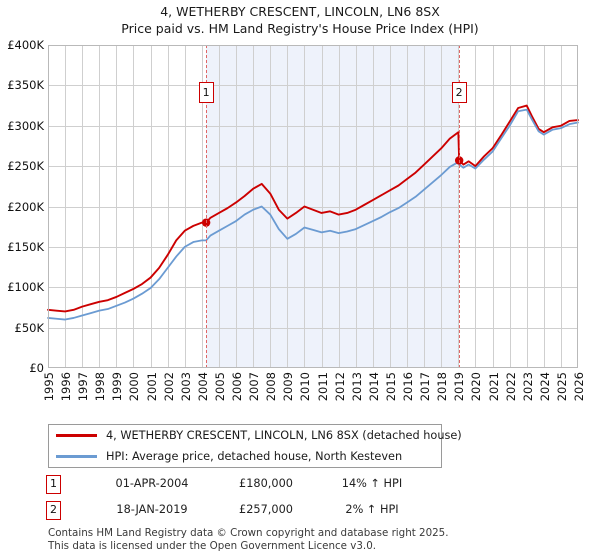 The height and width of the screenshot is (560, 600). Describe the element at coordinates (271, 387) in the screenshot. I see `x-axis-tick-label: 2008` at that location.